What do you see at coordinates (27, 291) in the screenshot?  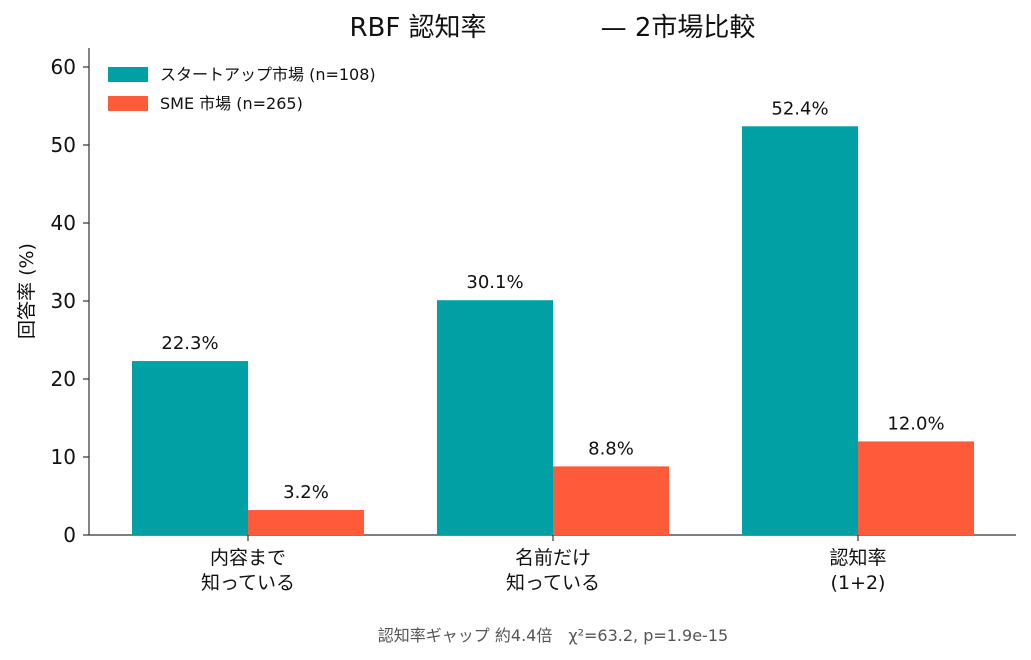 I see `y-axis-label: 回答率 (%)` at bounding box center [27, 291].